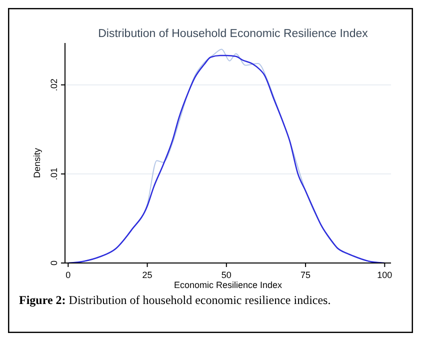  What do you see at coordinates (54, 174) in the screenshot?
I see `y-tick-label: .01` at bounding box center [54, 174].